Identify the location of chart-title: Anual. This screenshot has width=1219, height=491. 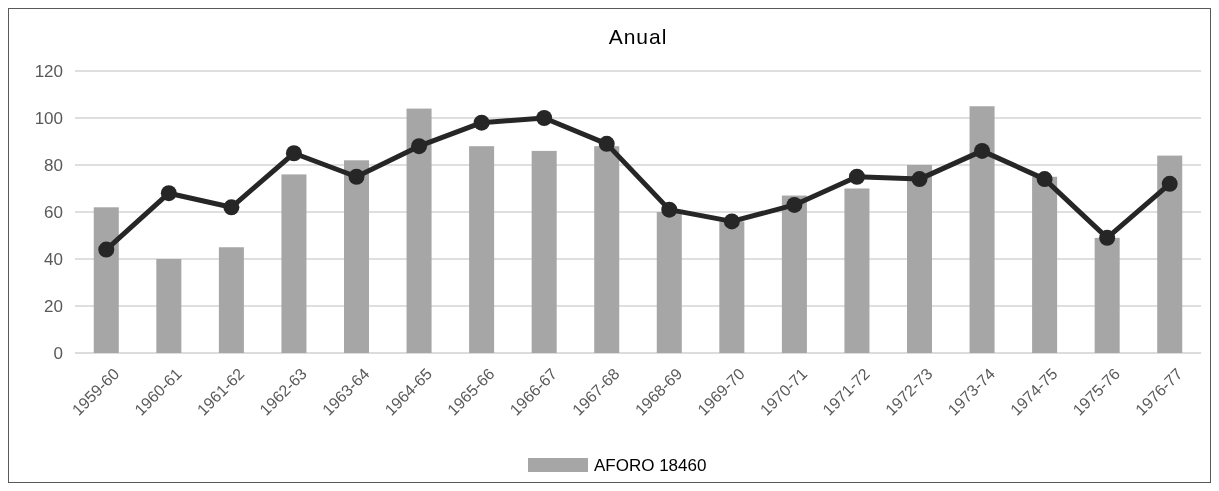
(638, 36).